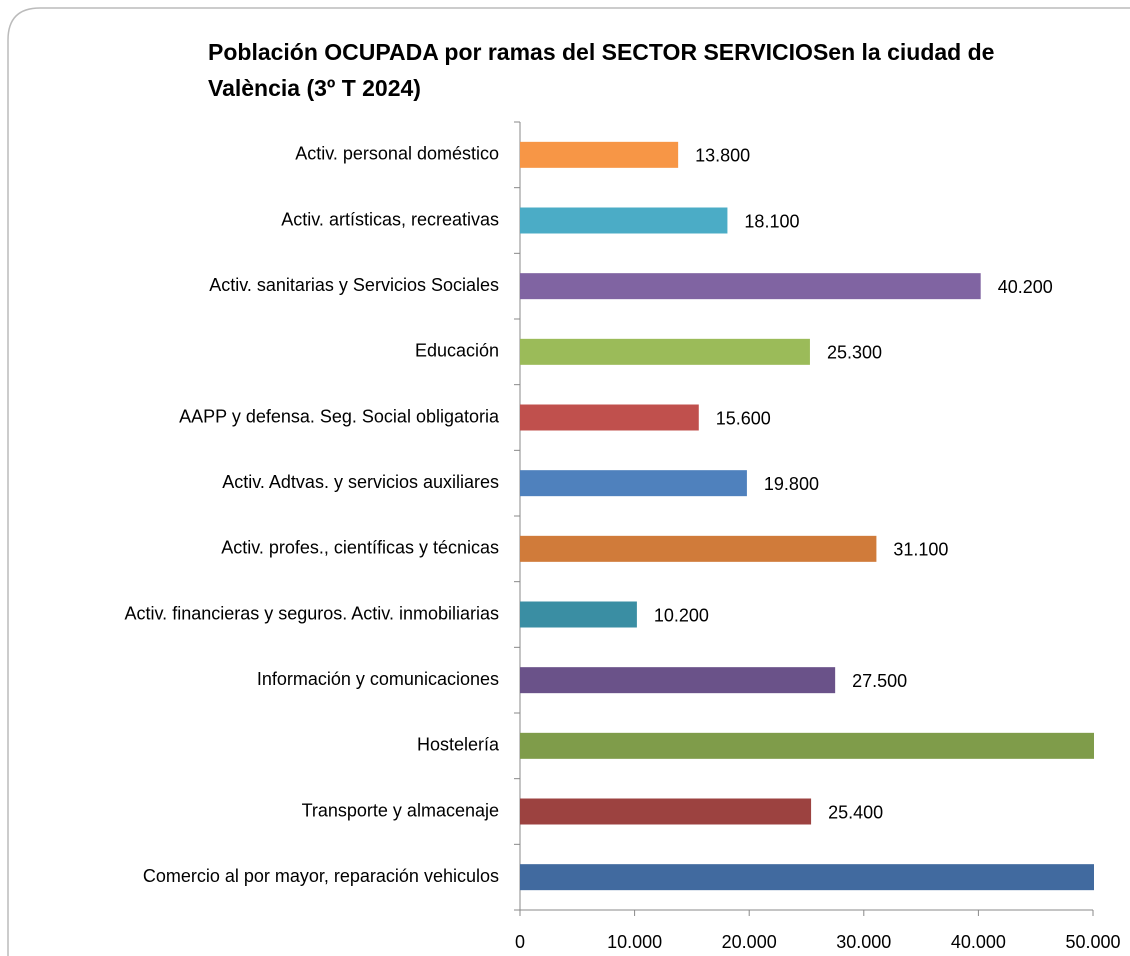 Image resolution: width=1130 pixels, height=956 pixels. I want to click on y-tick-label: Activ. personal doméstico, so click(397, 154).